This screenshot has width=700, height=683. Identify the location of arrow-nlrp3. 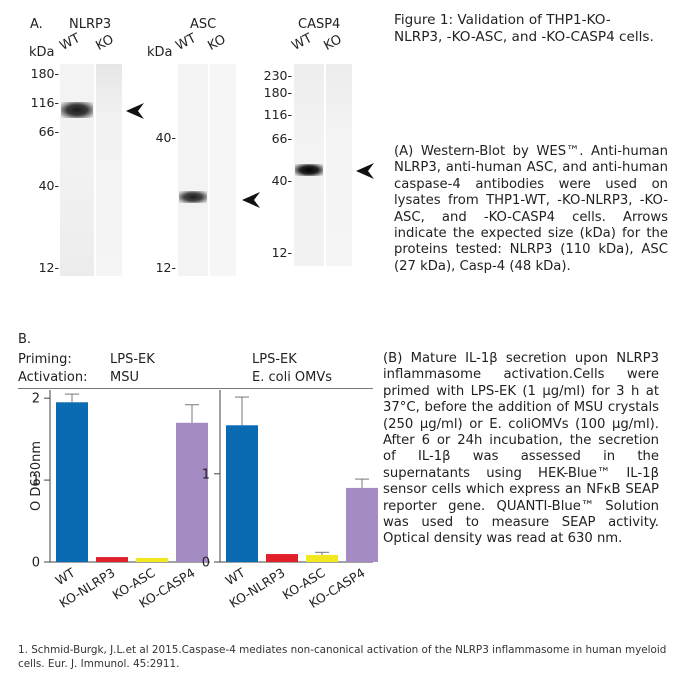
(135, 111).